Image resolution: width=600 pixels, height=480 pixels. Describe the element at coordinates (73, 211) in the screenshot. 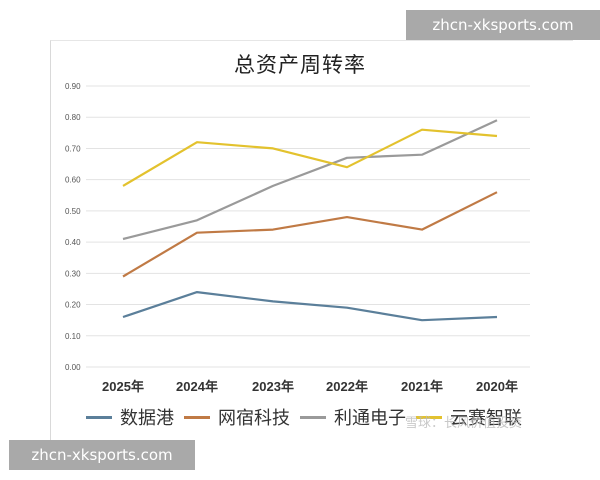

I see `y-tick-label: 0.50` at that location.